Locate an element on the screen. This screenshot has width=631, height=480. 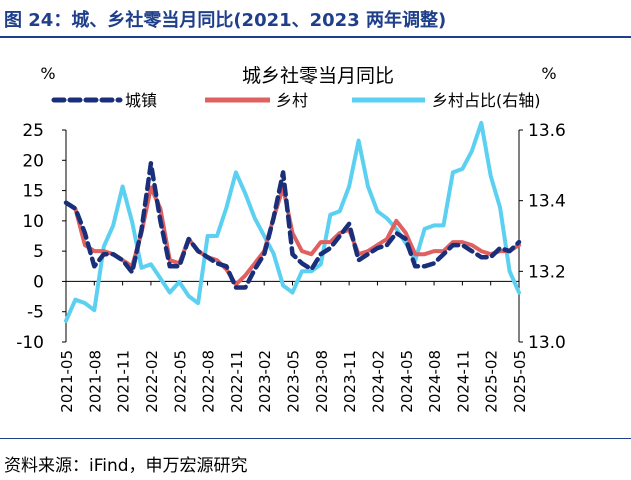
right-tick-label: 13.0 is located at coordinates (547, 343).